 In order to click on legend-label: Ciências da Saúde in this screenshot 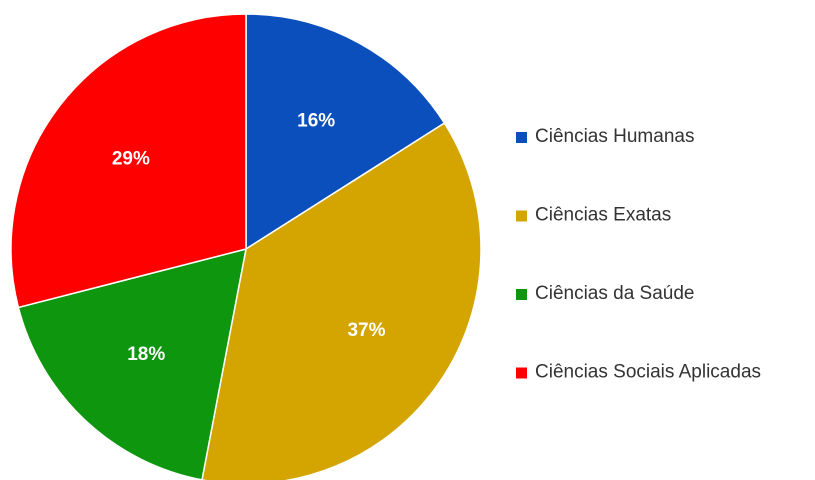, I will do `click(615, 293)`.